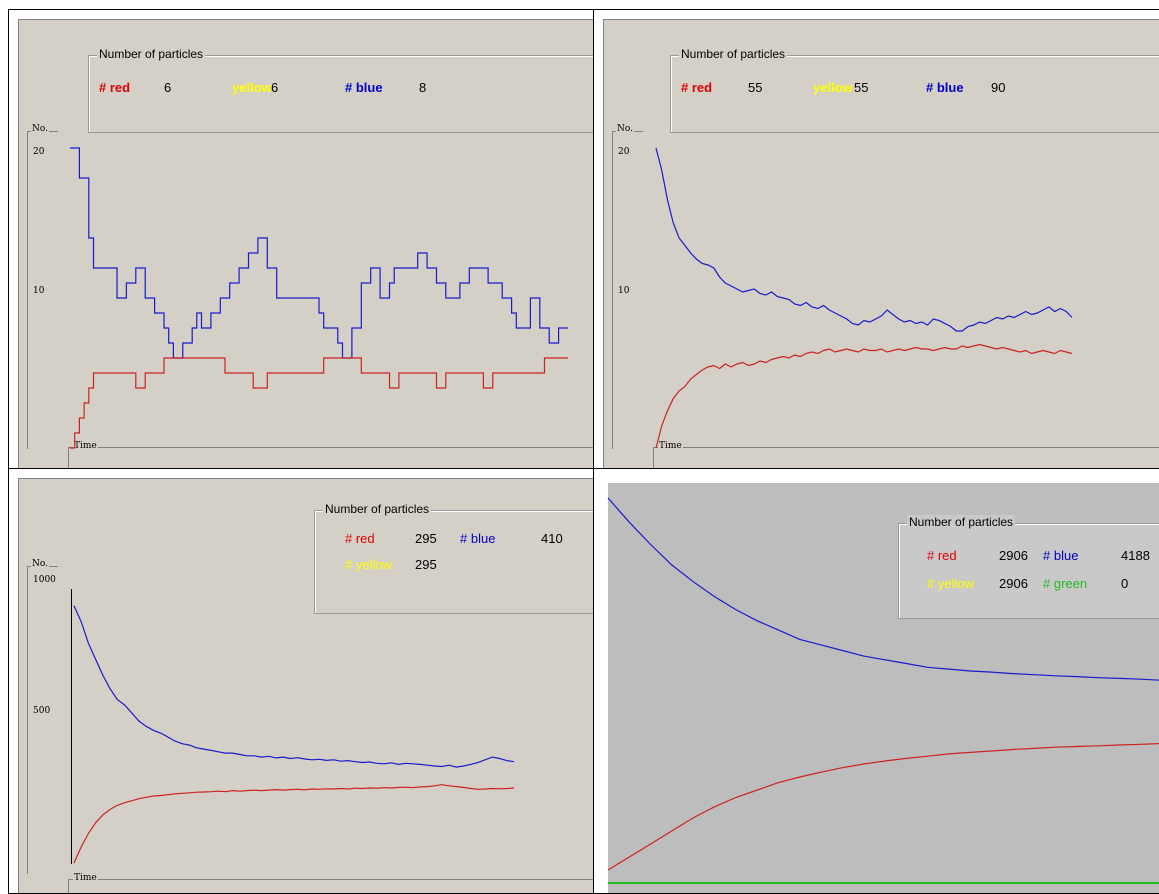 Image resolution: width=1159 pixels, height=894 pixels. I want to click on red-count: 295, so click(426, 538).